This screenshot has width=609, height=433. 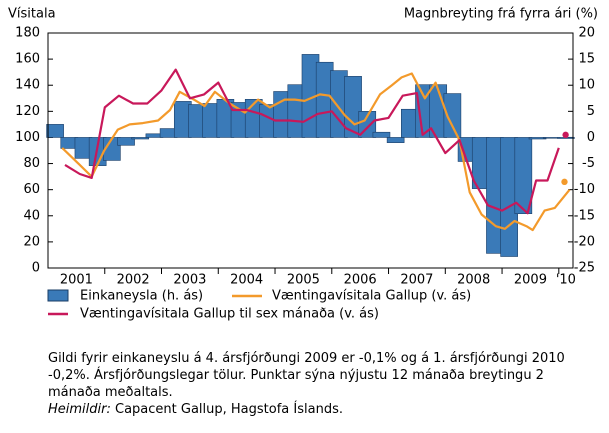 What do you see at coordinates (133, 280) in the screenshot?
I see `x-tick-label: 2002` at bounding box center [133, 280].